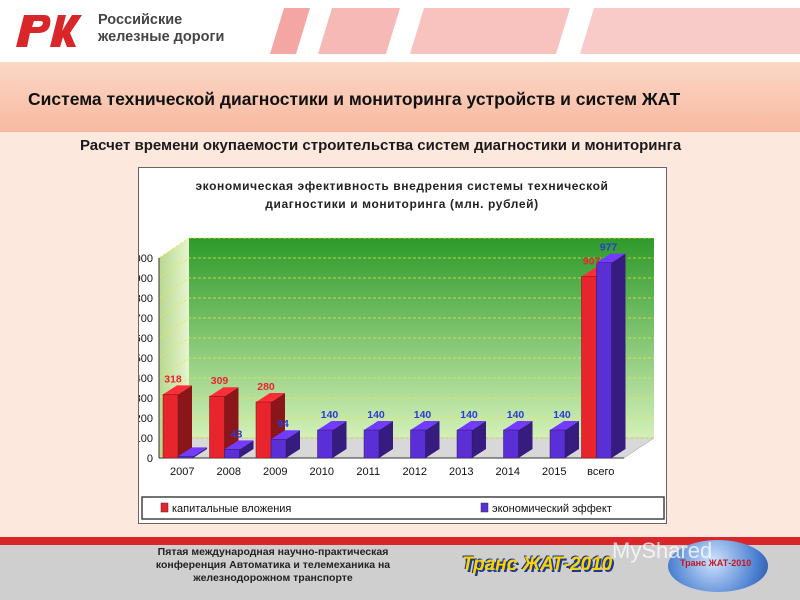  Describe the element at coordinates (716, 563) in the screenshot. I see `globe-logo-text: Транс ЖАТ-2010` at that location.